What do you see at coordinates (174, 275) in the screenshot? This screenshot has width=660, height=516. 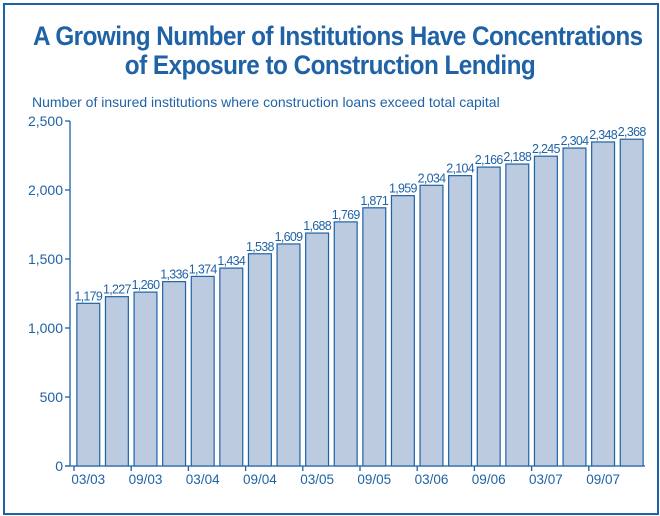 I see `bar-value-label: 1,336` at bounding box center [174, 275].